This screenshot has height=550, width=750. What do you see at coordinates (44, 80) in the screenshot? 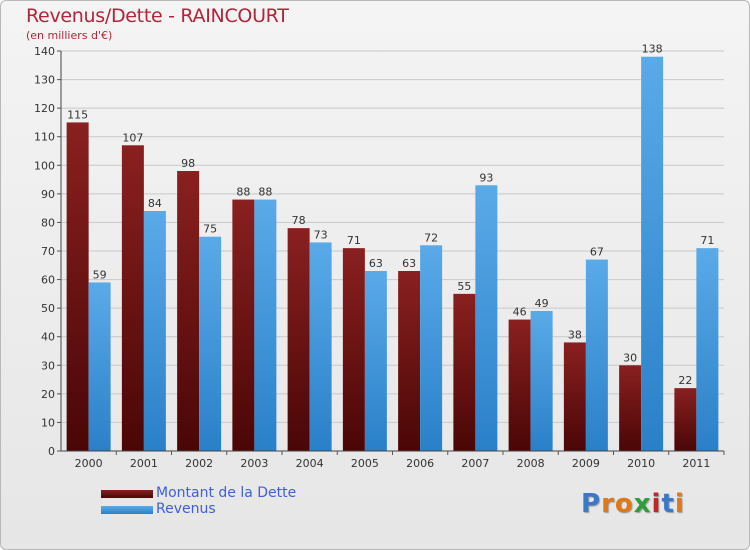
I see `y-tick-label: 130` at bounding box center [44, 80].